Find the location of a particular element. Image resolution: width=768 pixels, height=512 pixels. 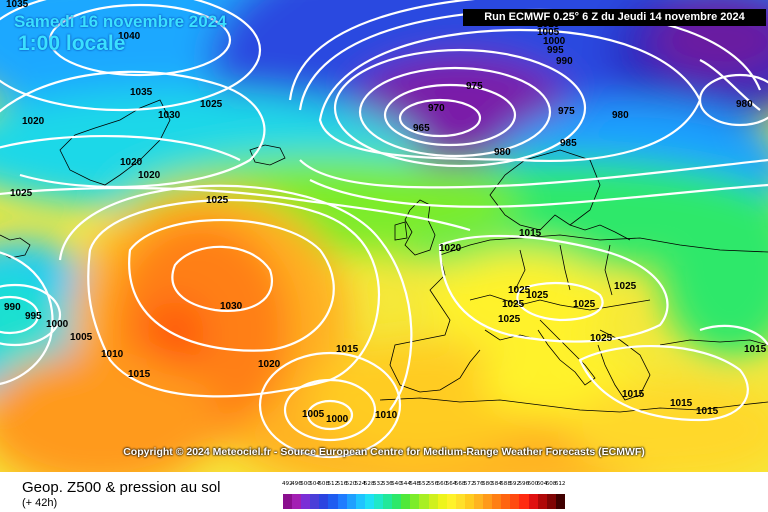

scale-cell: 596 is located at coordinates (523, 495).